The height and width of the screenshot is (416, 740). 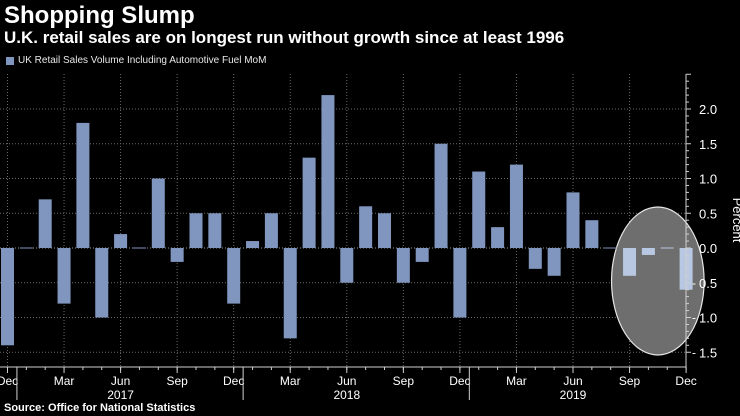 What do you see at coordinates (573, 395) in the screenshot?
I see `year-label: 2019` at bounding box center [573, 395].